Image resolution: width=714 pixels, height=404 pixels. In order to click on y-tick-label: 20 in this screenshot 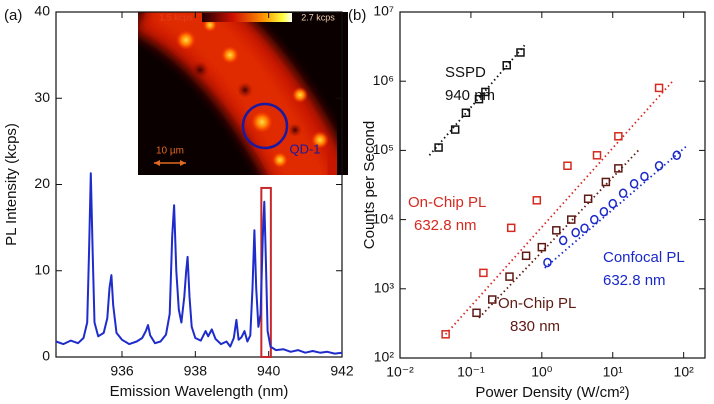, I will do `click(42, 183)`.